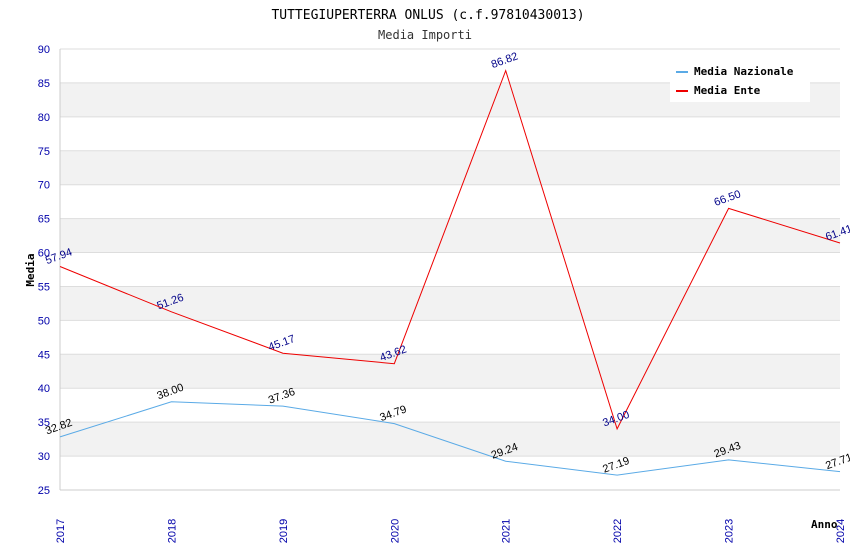 Image resolution: width=850 pixels, height=550 pixels. Describe the element at coordinates (395, 531) in the screenshot. I see `x-tick-label: 2020` at that location.